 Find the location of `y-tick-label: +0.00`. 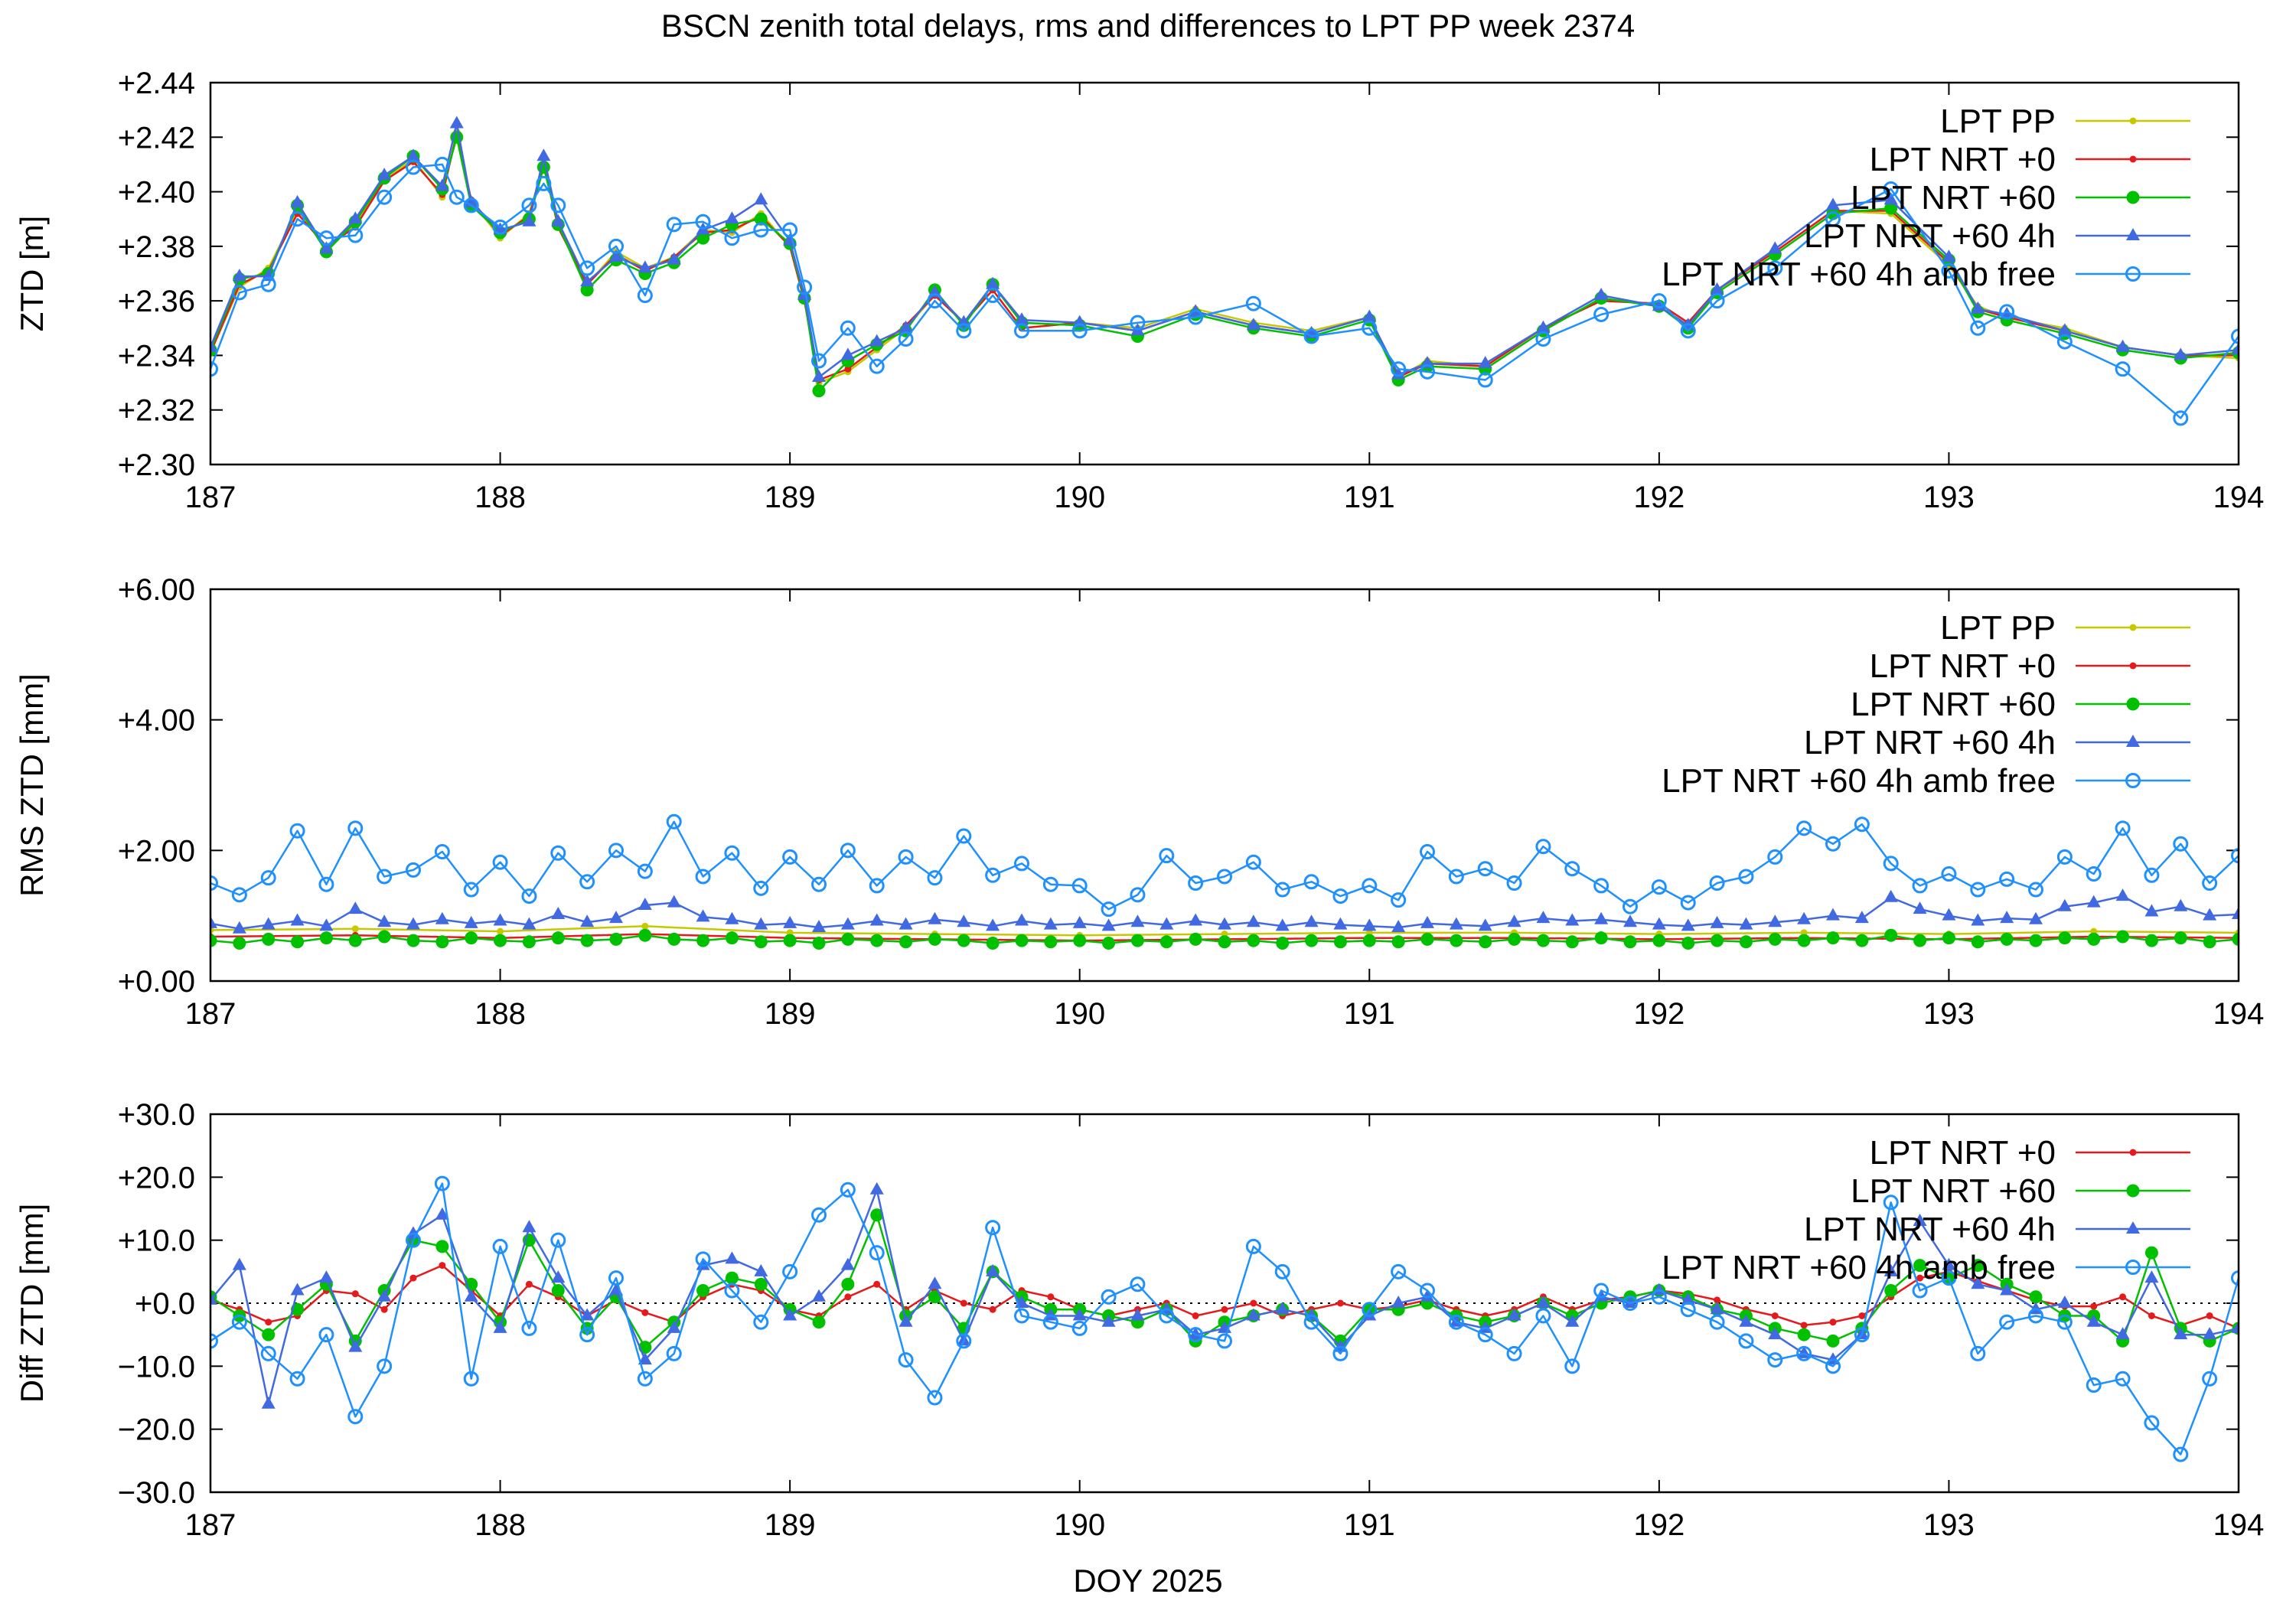

y-tick-label: +0.00 is located at coordinates (156, 982).